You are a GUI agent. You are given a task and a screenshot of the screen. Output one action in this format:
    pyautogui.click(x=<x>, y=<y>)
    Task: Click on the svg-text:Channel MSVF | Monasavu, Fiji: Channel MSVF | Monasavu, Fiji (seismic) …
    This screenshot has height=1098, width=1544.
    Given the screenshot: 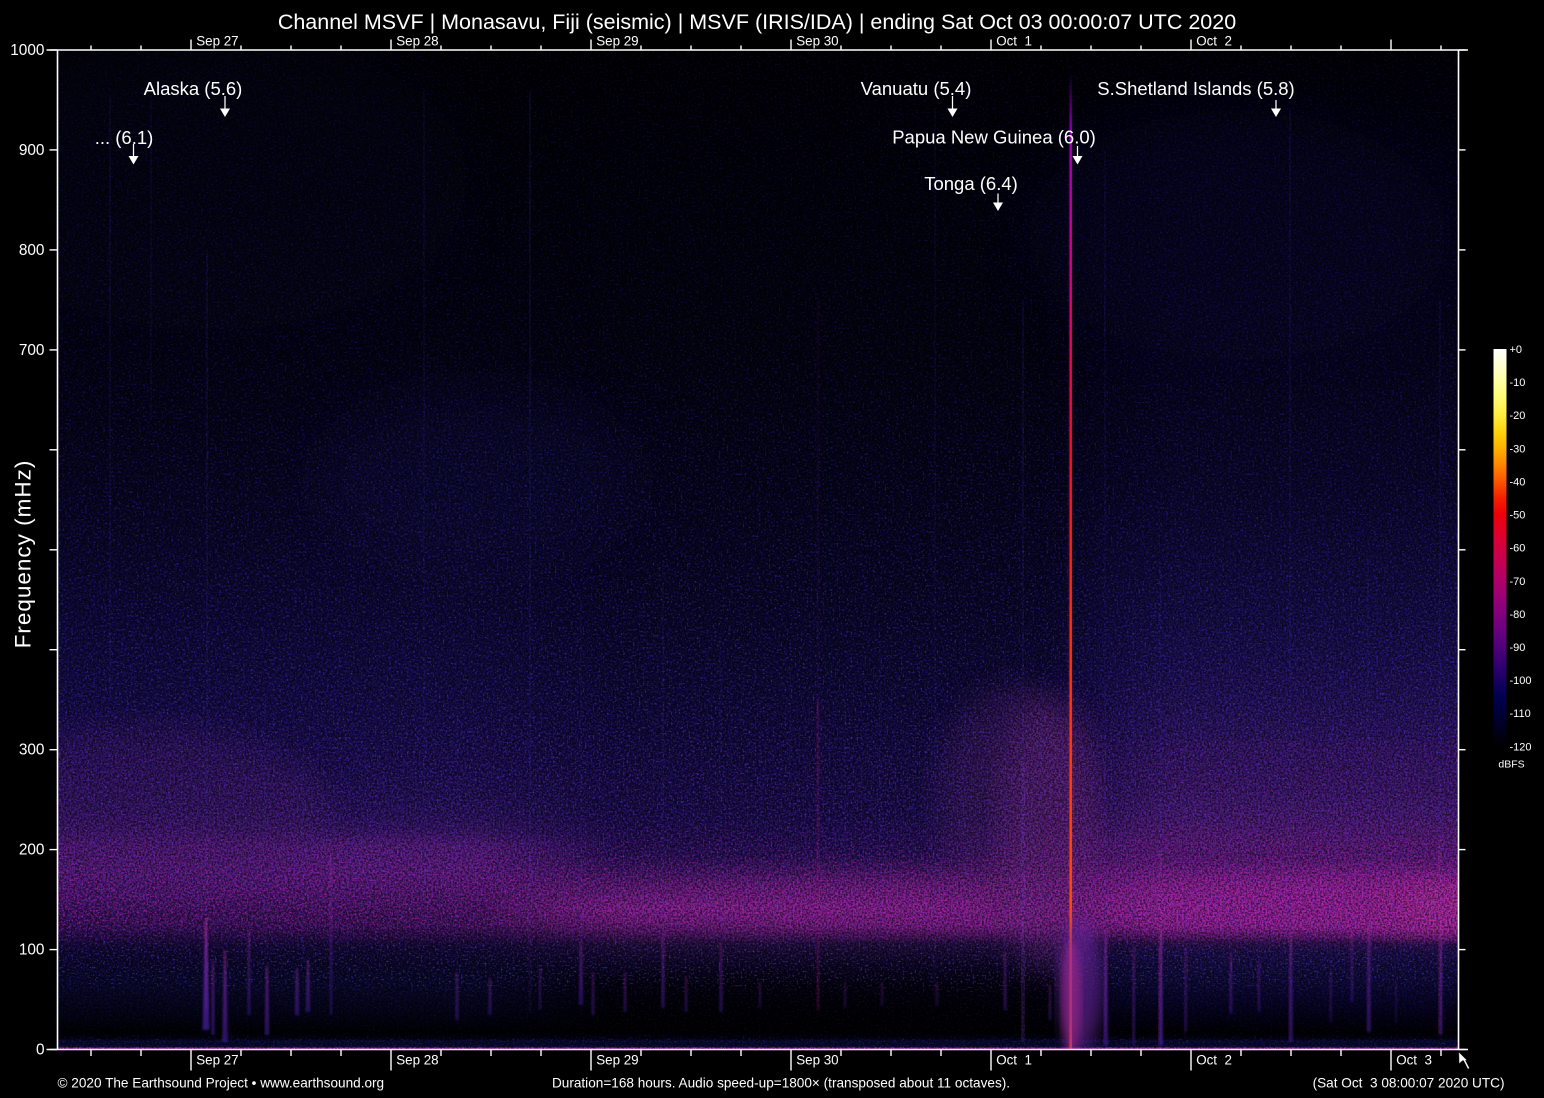 What is the action you would take?
    pyautogui.click(x=757, y=22)
    